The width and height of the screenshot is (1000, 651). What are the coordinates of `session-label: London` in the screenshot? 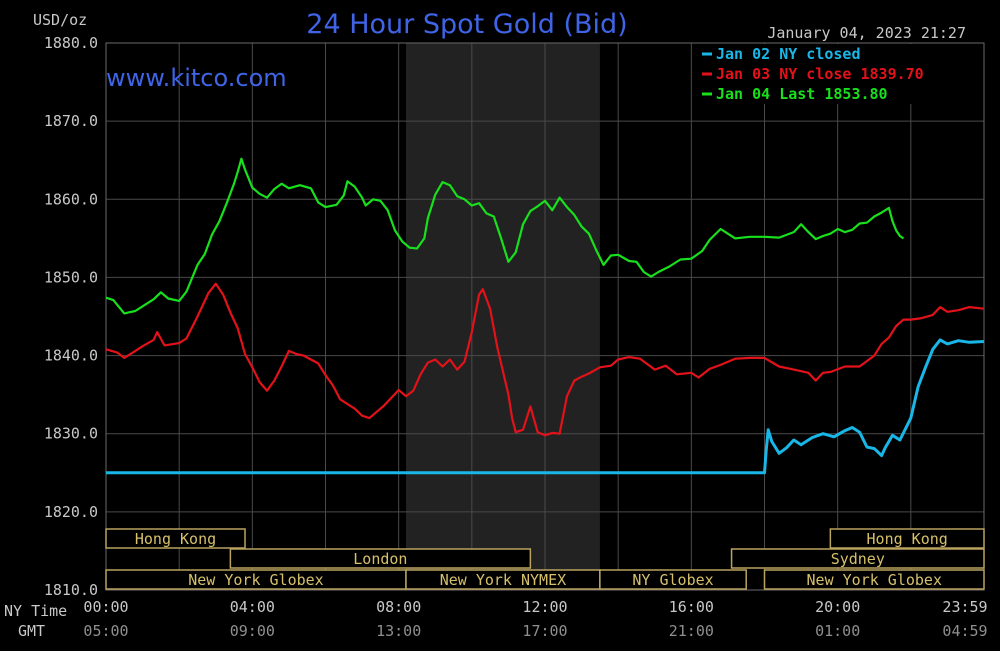 It's located at (380, 559).